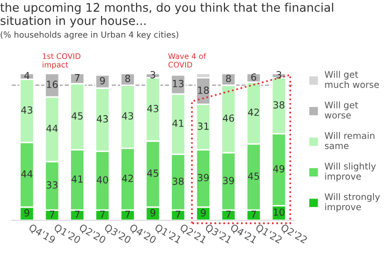  I want to click on data-label: 4, so click(27, 76).